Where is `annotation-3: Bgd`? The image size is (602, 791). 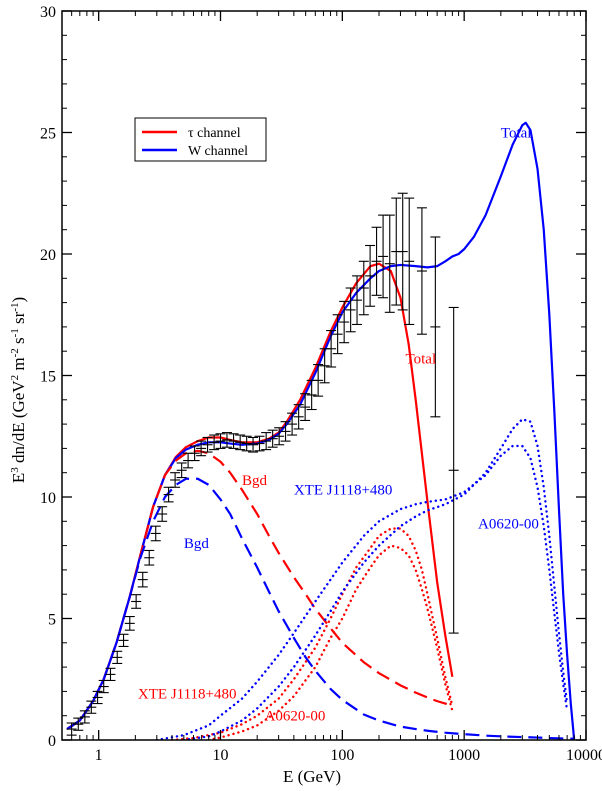 annotation-3: Bgd is located at coordinates (197, 544).